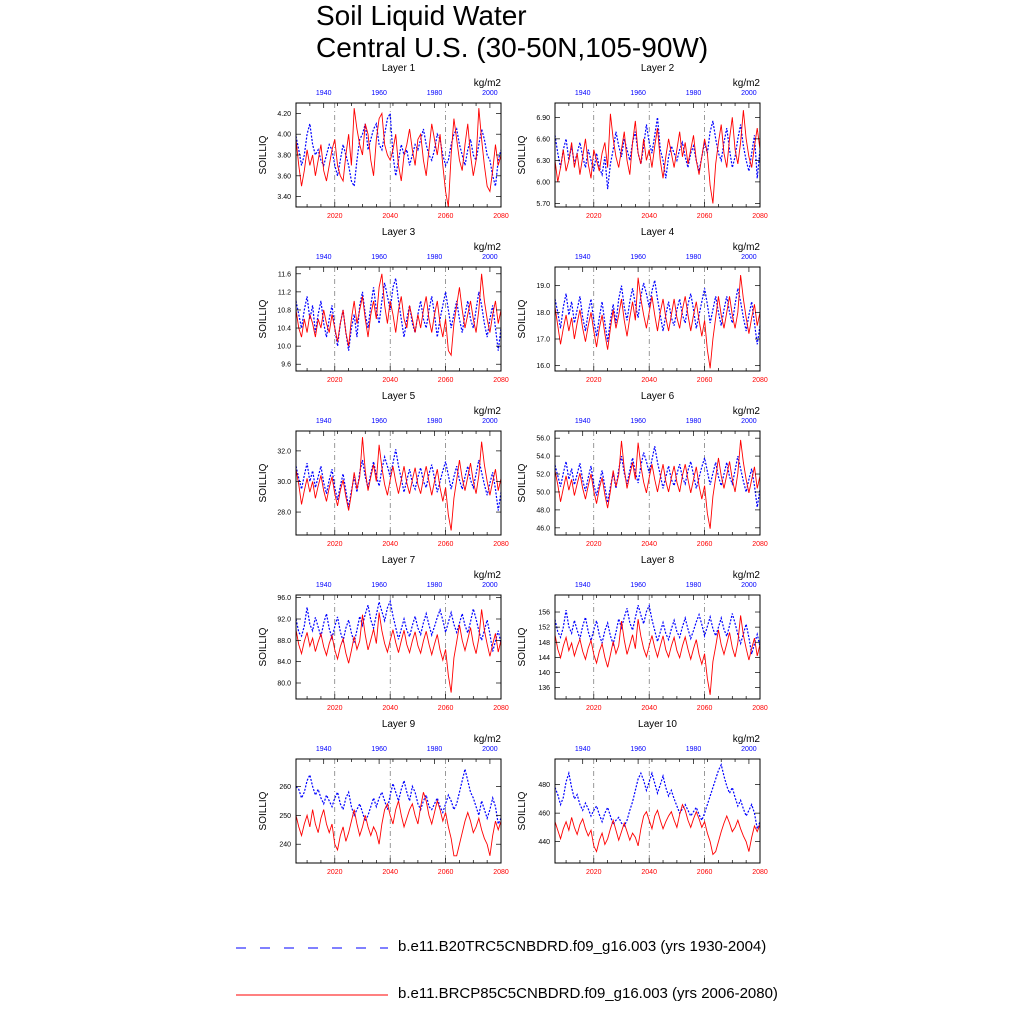 This screenshot has height=1024, width=1024. I want to click on y-tick-label: 140, so click(544, 673).